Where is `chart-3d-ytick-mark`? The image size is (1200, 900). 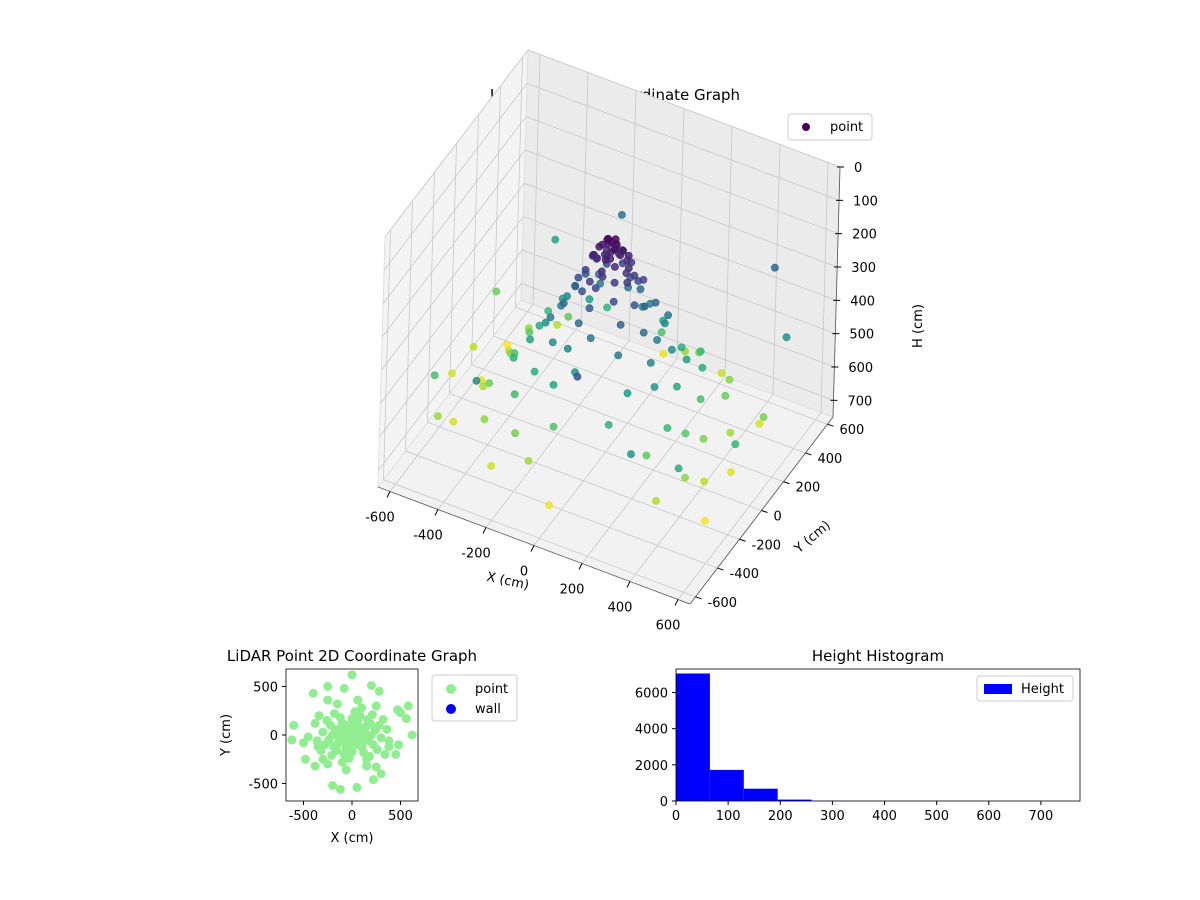
chart-3d-ytick-mark is located at coordinates (764, 511).